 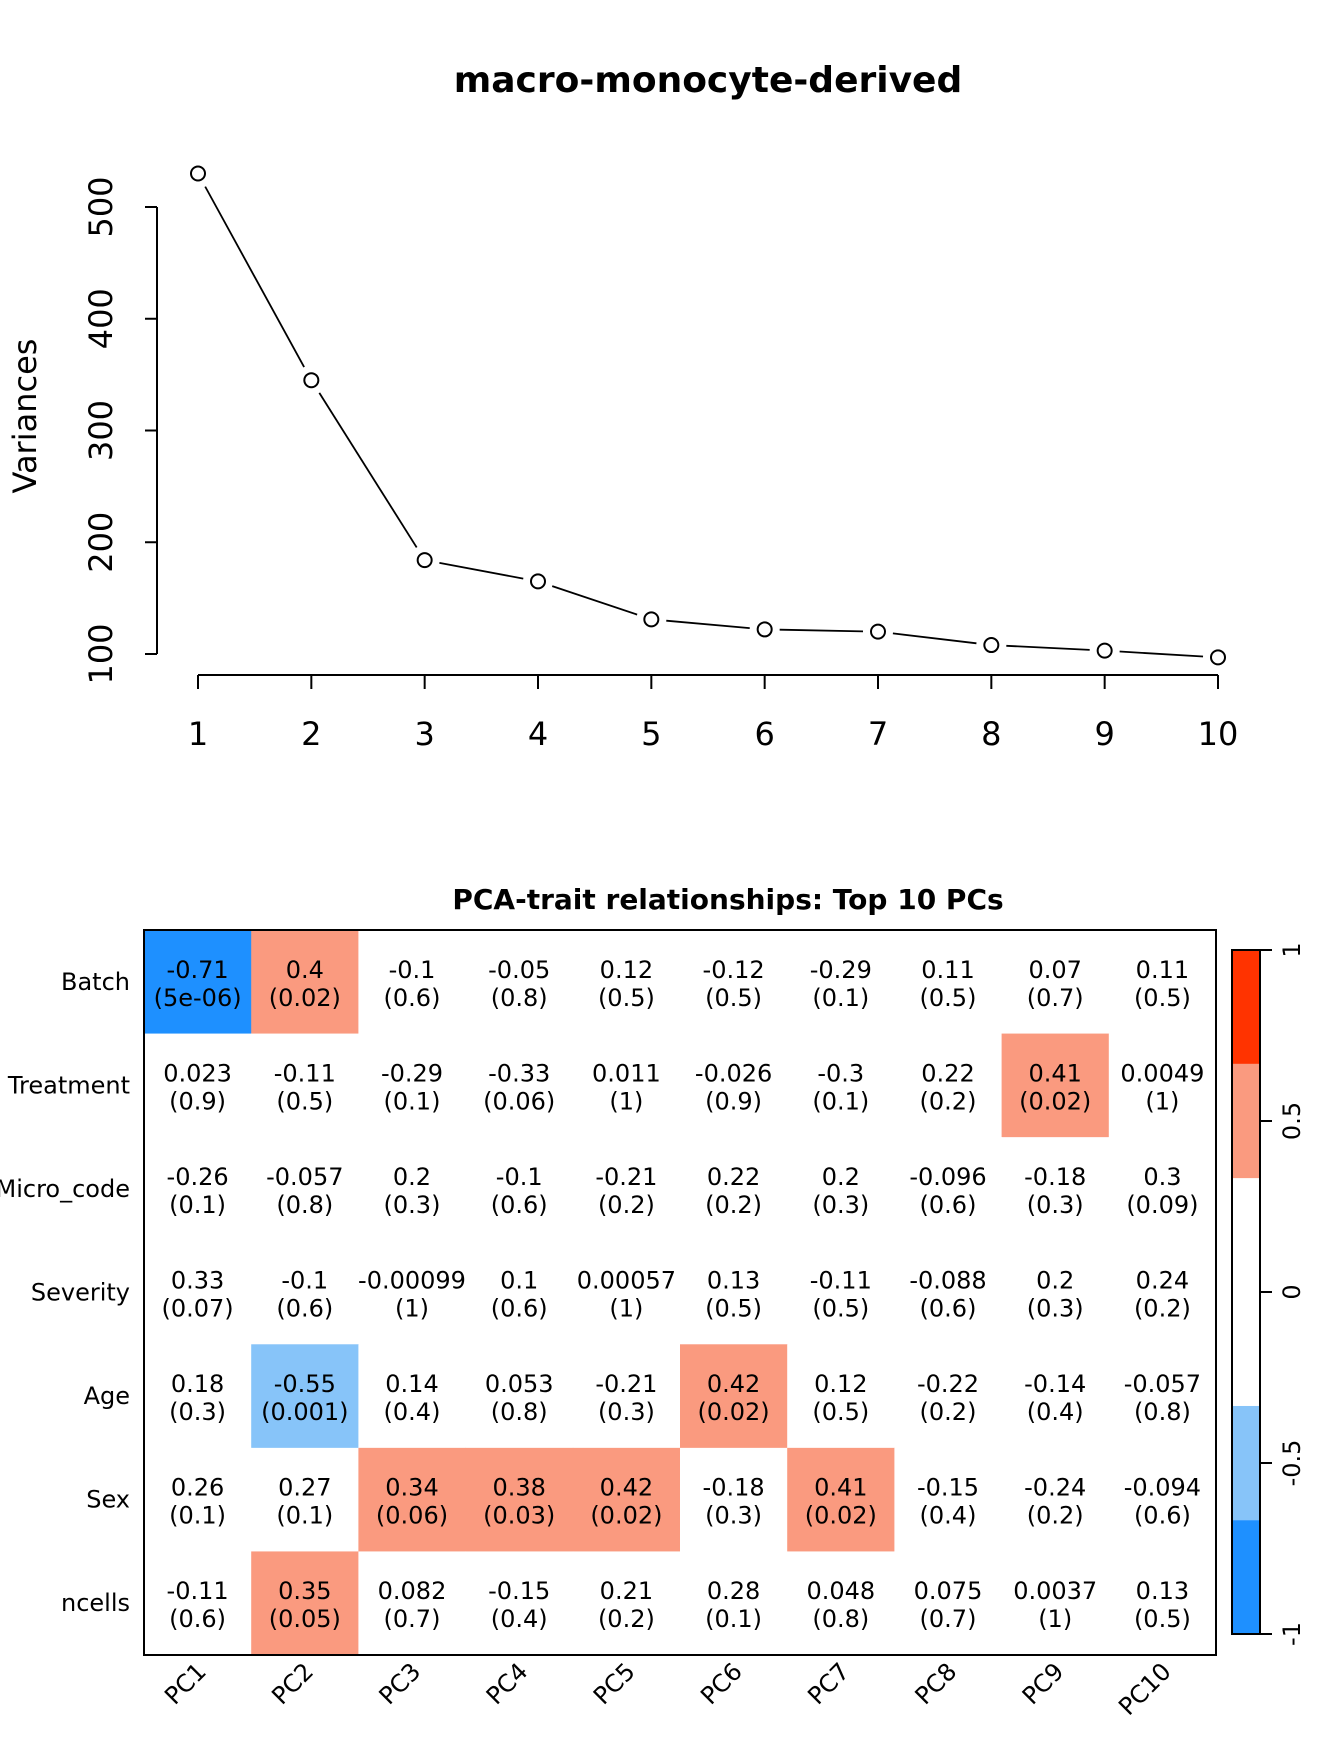 What do you see at coordinates (95, 982) in the screenshot?
I see `heatmap-row-label: Batch` at bounding box center [95, 982].